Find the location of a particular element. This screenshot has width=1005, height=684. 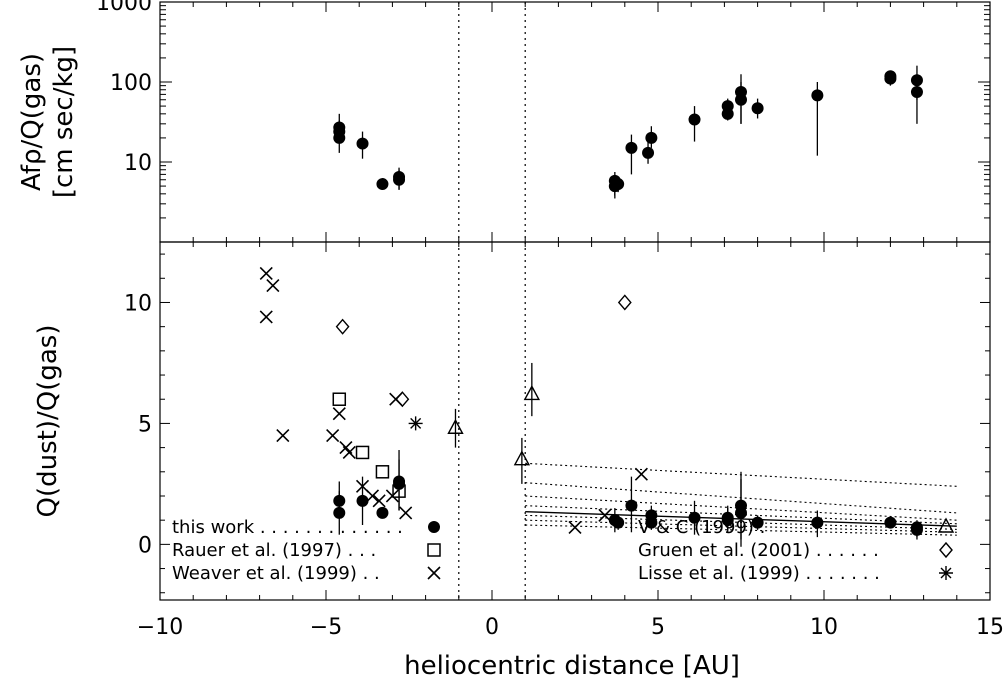

legend-label-left-1: Rauer et al. (1997) . . . is located at coordinates (274, 550).